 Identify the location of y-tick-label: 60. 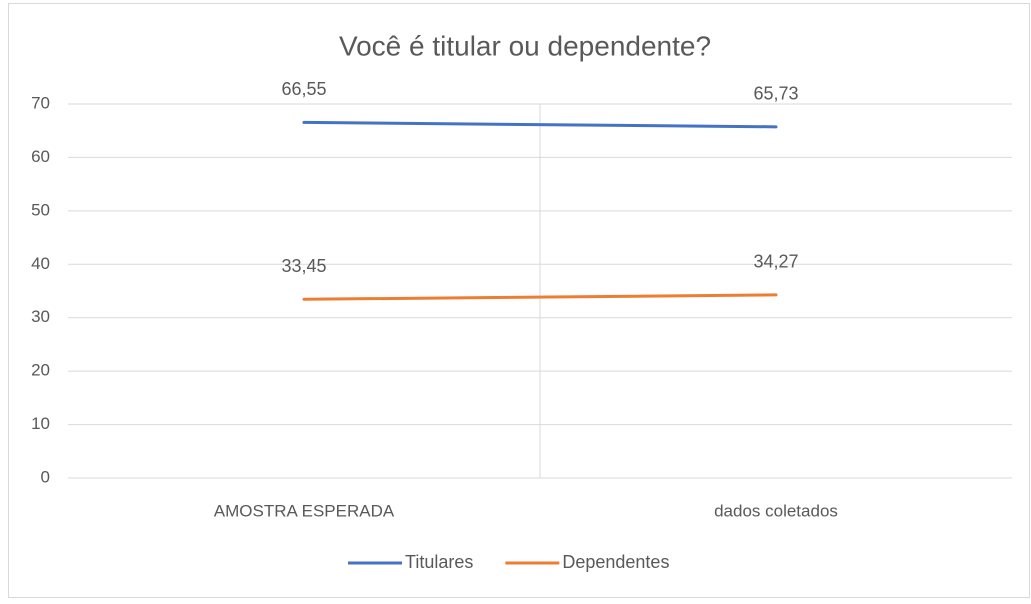
(40, 156).